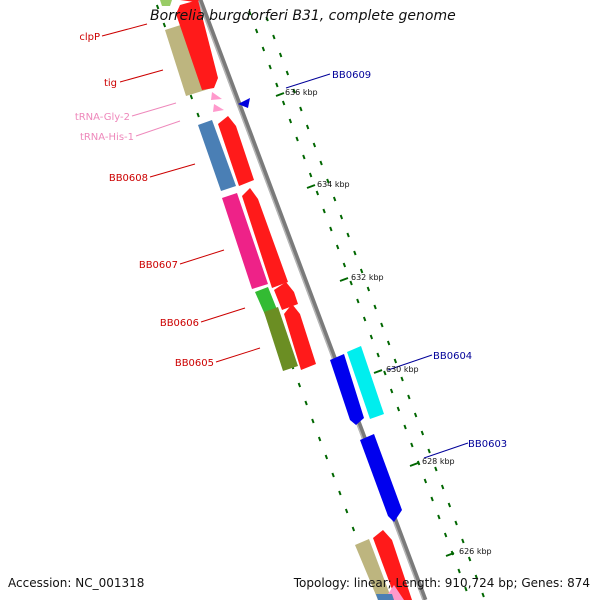 The height and width of the screenshot is (600, 600). I want to click on feature-top-red, so click(190, 1).